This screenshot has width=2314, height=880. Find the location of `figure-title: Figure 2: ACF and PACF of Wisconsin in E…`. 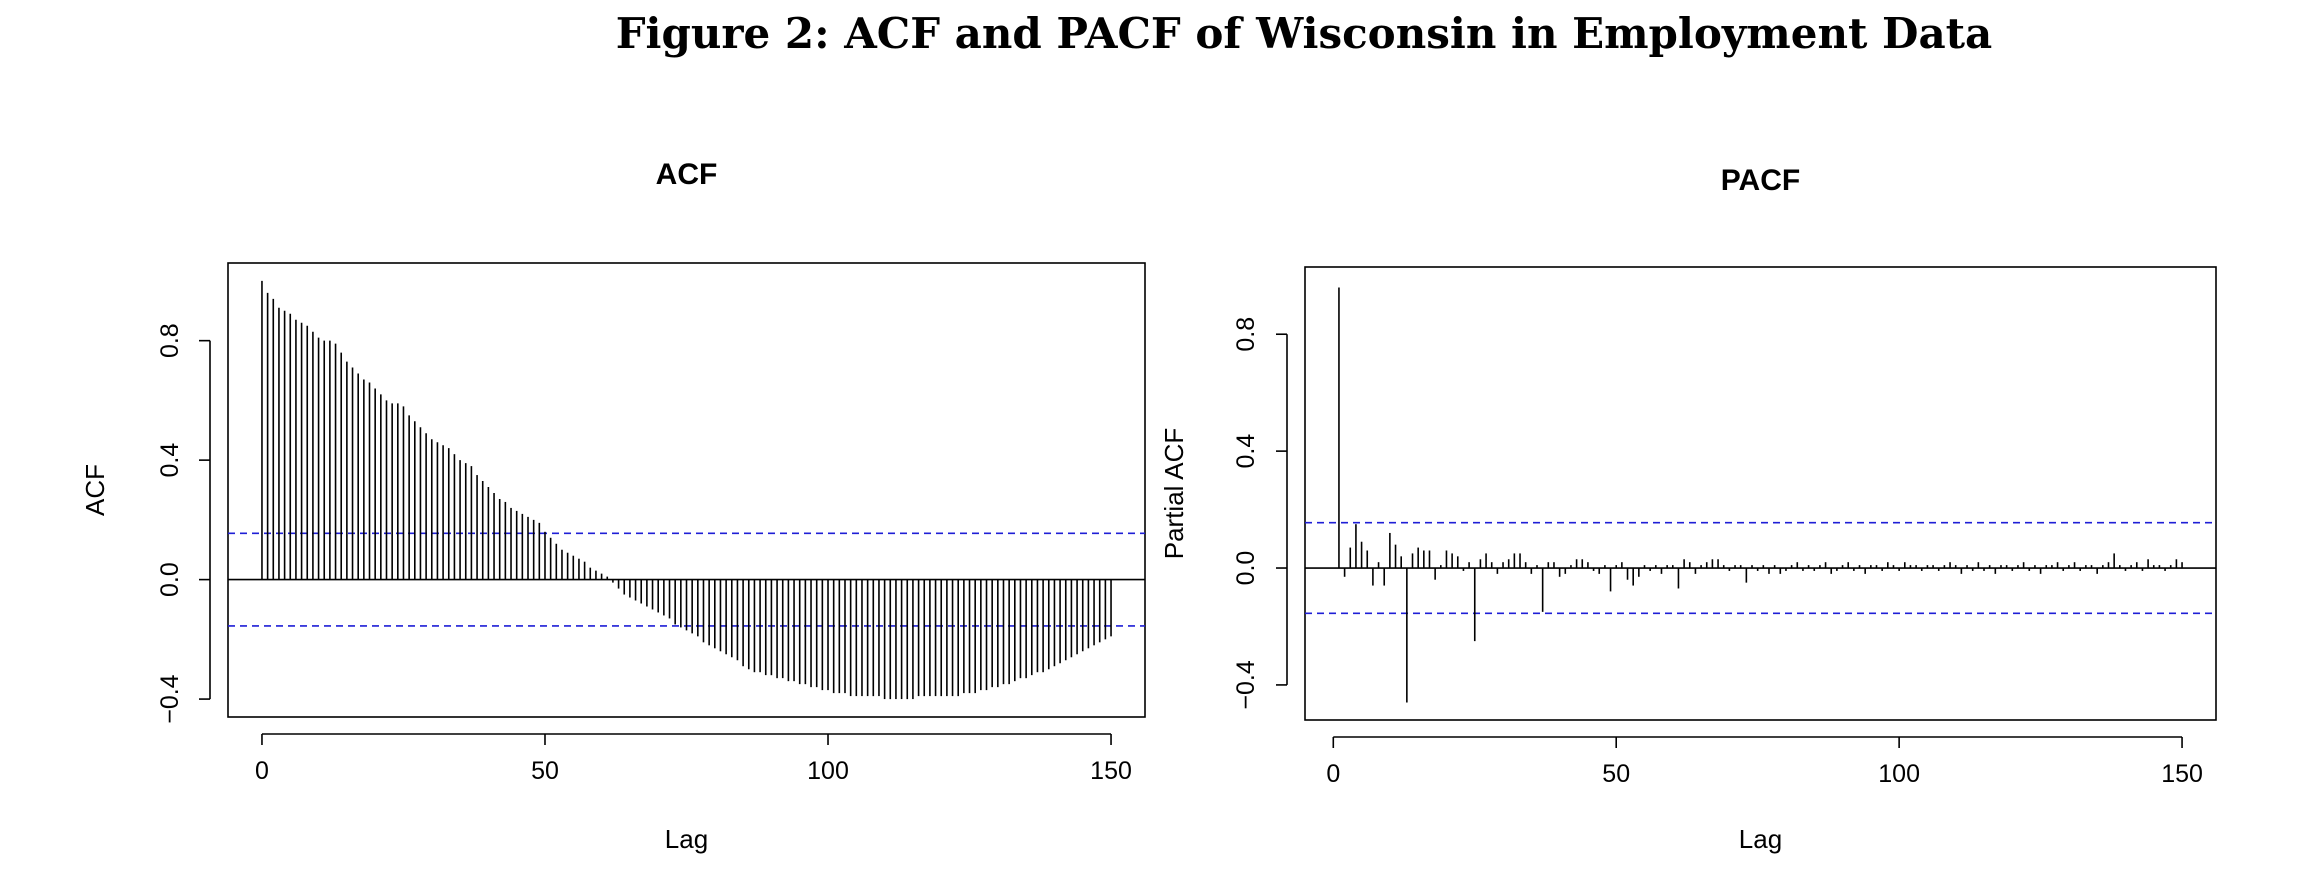

figure-title: Figure 2: ACF and PACF of Wisconsin in E… is located at coordinates (1304, 33).